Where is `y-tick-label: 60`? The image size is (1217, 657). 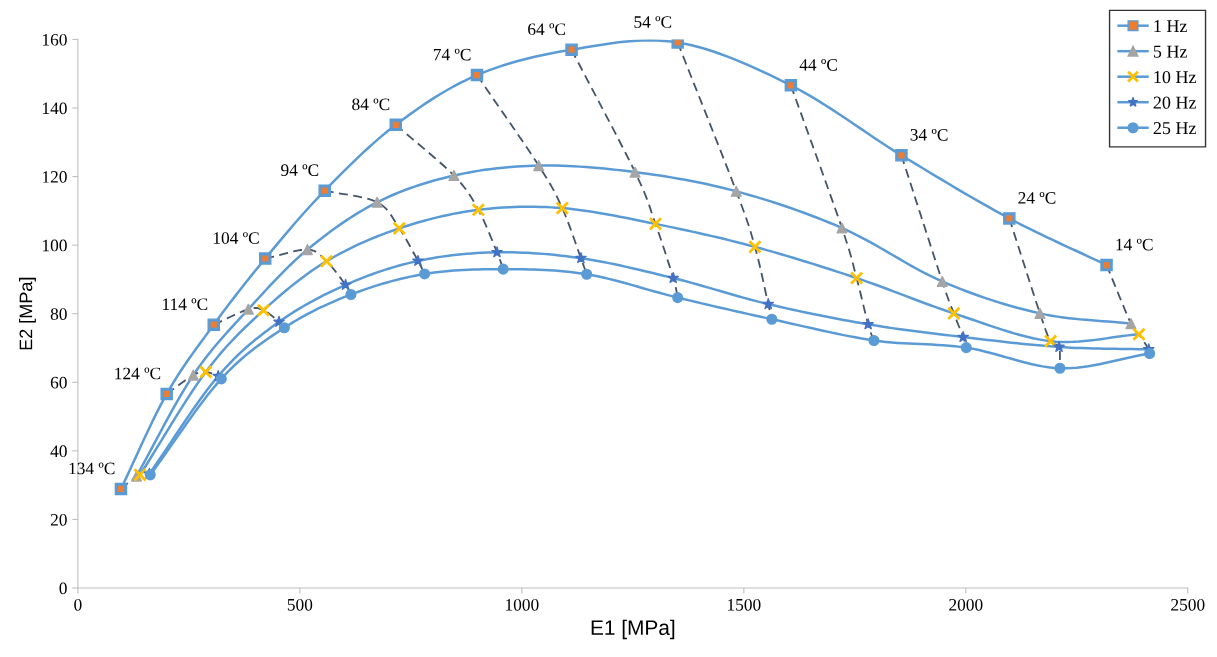
y-tick-label: 60 is located at coordinates (58, 382).